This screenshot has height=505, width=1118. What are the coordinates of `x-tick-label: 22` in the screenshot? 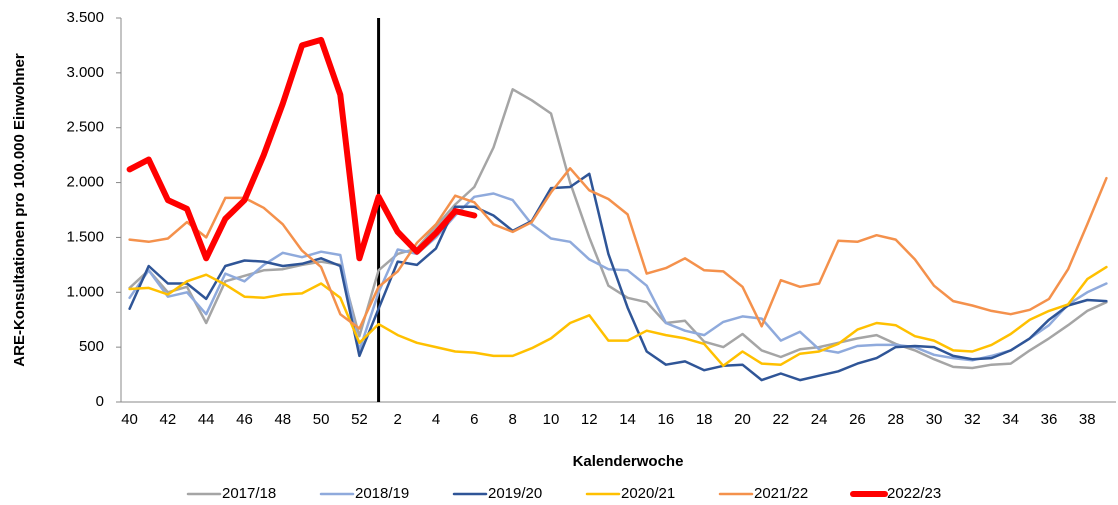 It's located at (780, 419).